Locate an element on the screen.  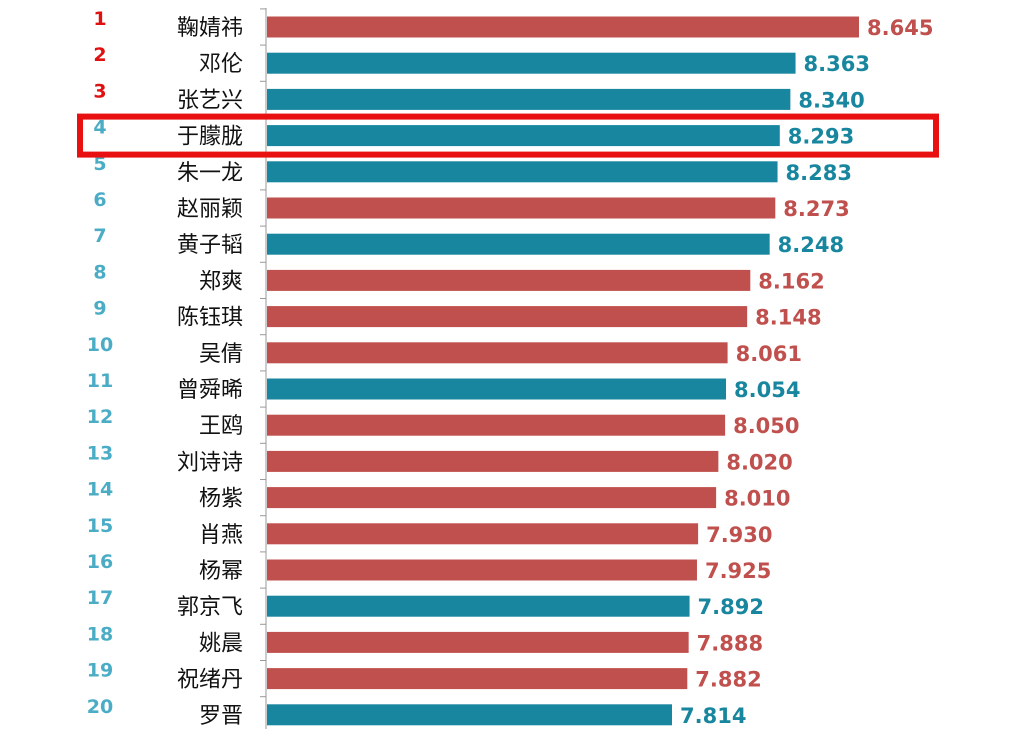
category-label: 杨幂 is located at coordinates (221, 571).